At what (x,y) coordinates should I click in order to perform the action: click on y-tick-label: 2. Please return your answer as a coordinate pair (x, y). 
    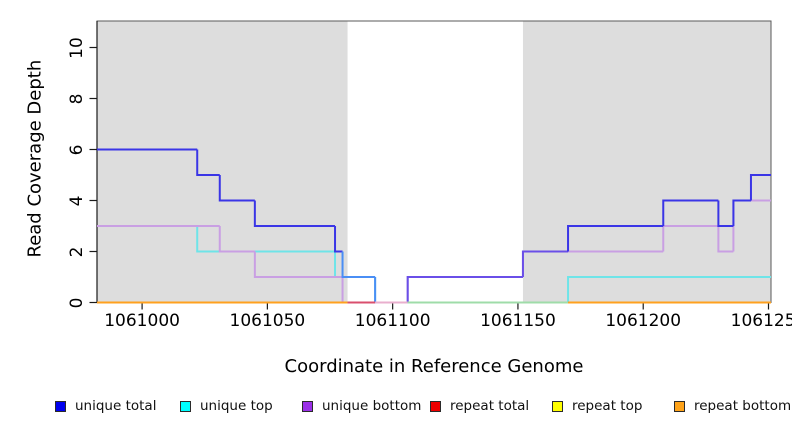
    Looking at the image, I should click on (77, 251).